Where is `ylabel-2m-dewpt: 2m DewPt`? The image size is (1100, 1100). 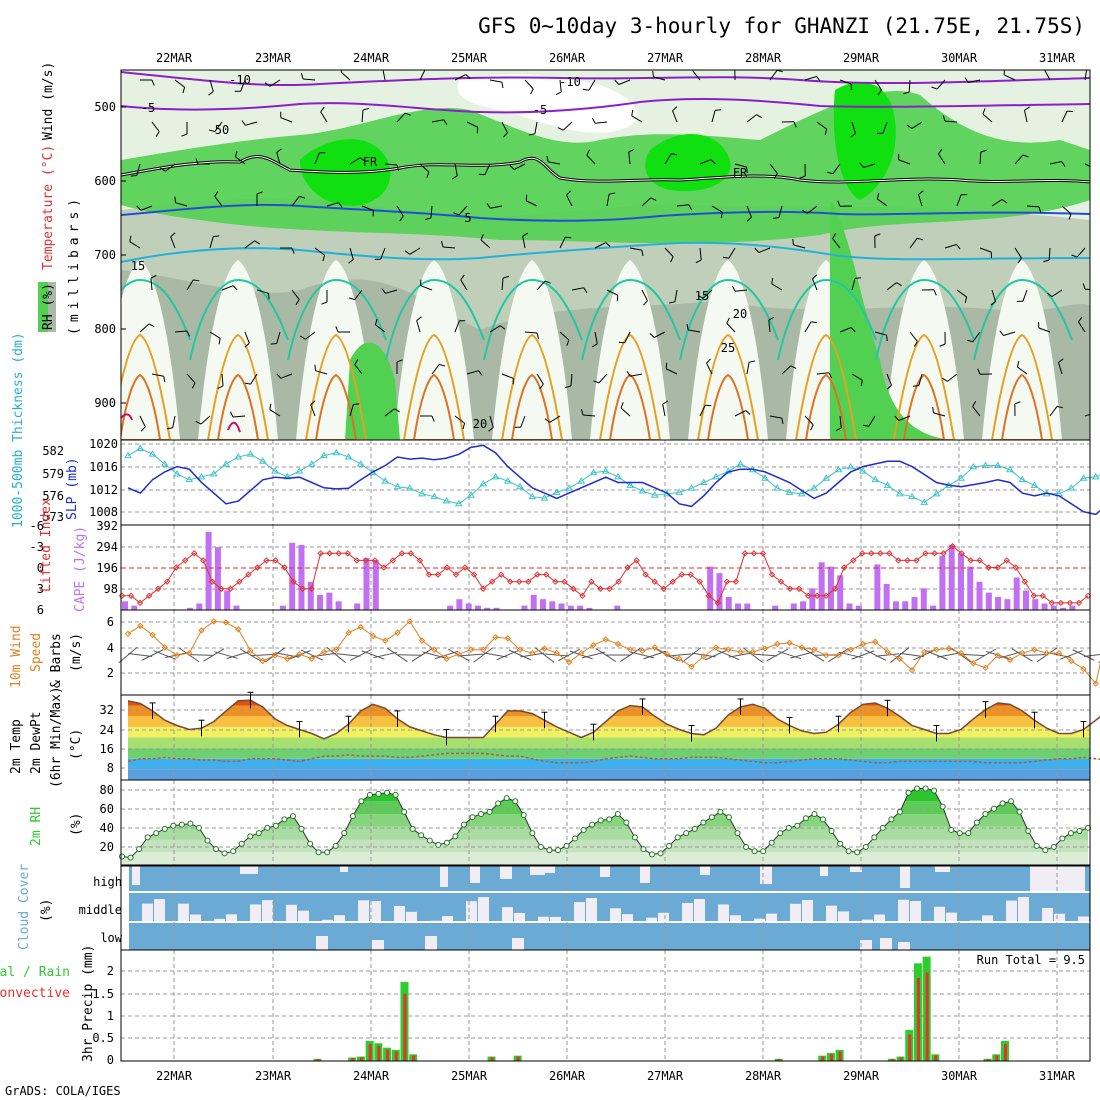
ylabel-2m-dewpt: 2m DewPt is located at coordinates (36, 742).